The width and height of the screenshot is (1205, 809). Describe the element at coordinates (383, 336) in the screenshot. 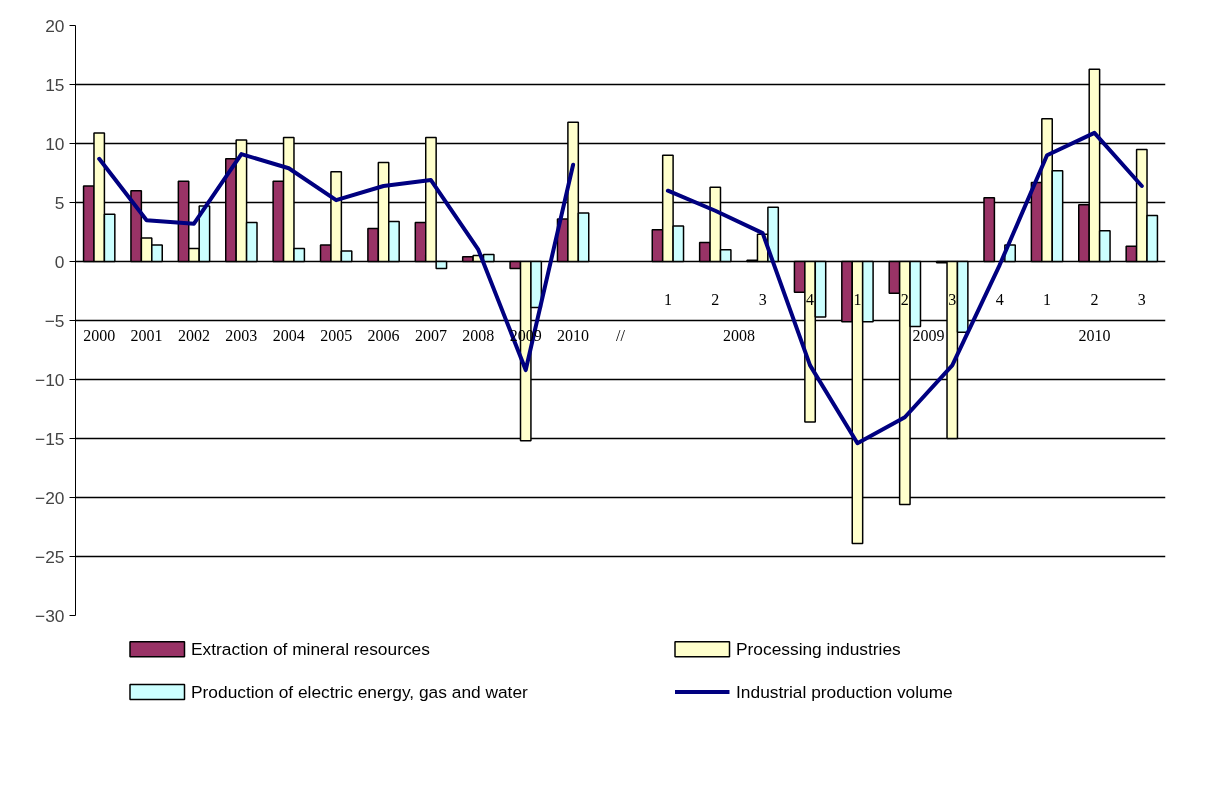

I see `x-tick-label: 2006` at that location.